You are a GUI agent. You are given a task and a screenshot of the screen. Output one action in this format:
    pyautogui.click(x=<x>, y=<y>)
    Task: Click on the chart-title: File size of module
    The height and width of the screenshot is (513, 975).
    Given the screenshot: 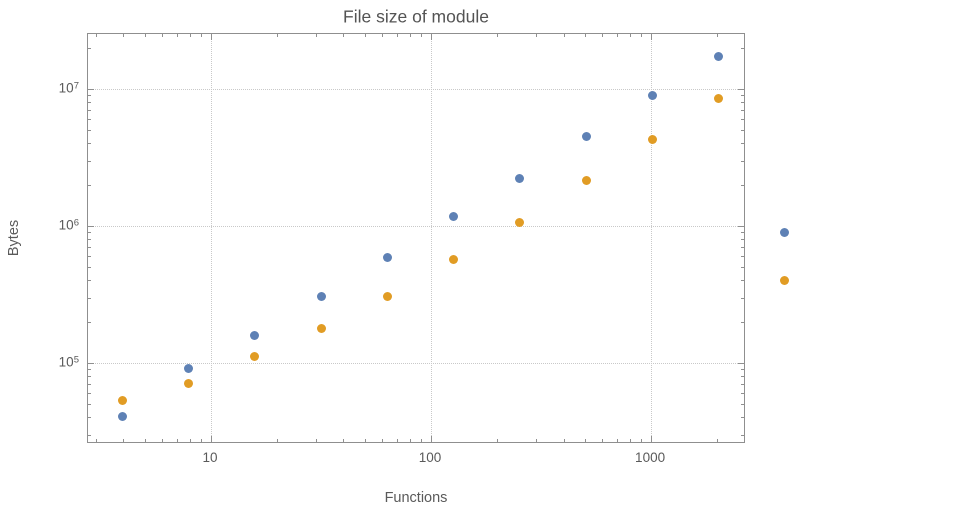 What is the action you would take?
    pyautogui.click(x=416, y=16)
    